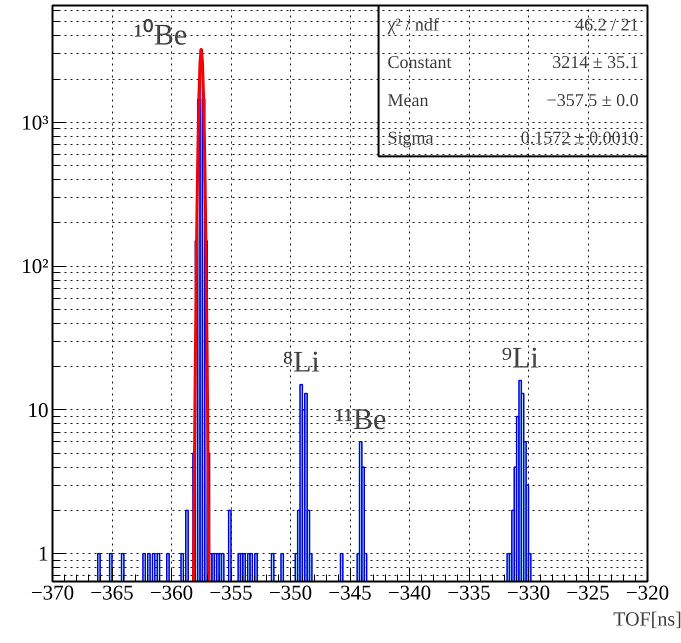 This screenshot has width=681, height=643. What do you see at coordinates (648, 592) in the screenshot?
I see `x-tick-label: −320` at bounding box center [648, 592].